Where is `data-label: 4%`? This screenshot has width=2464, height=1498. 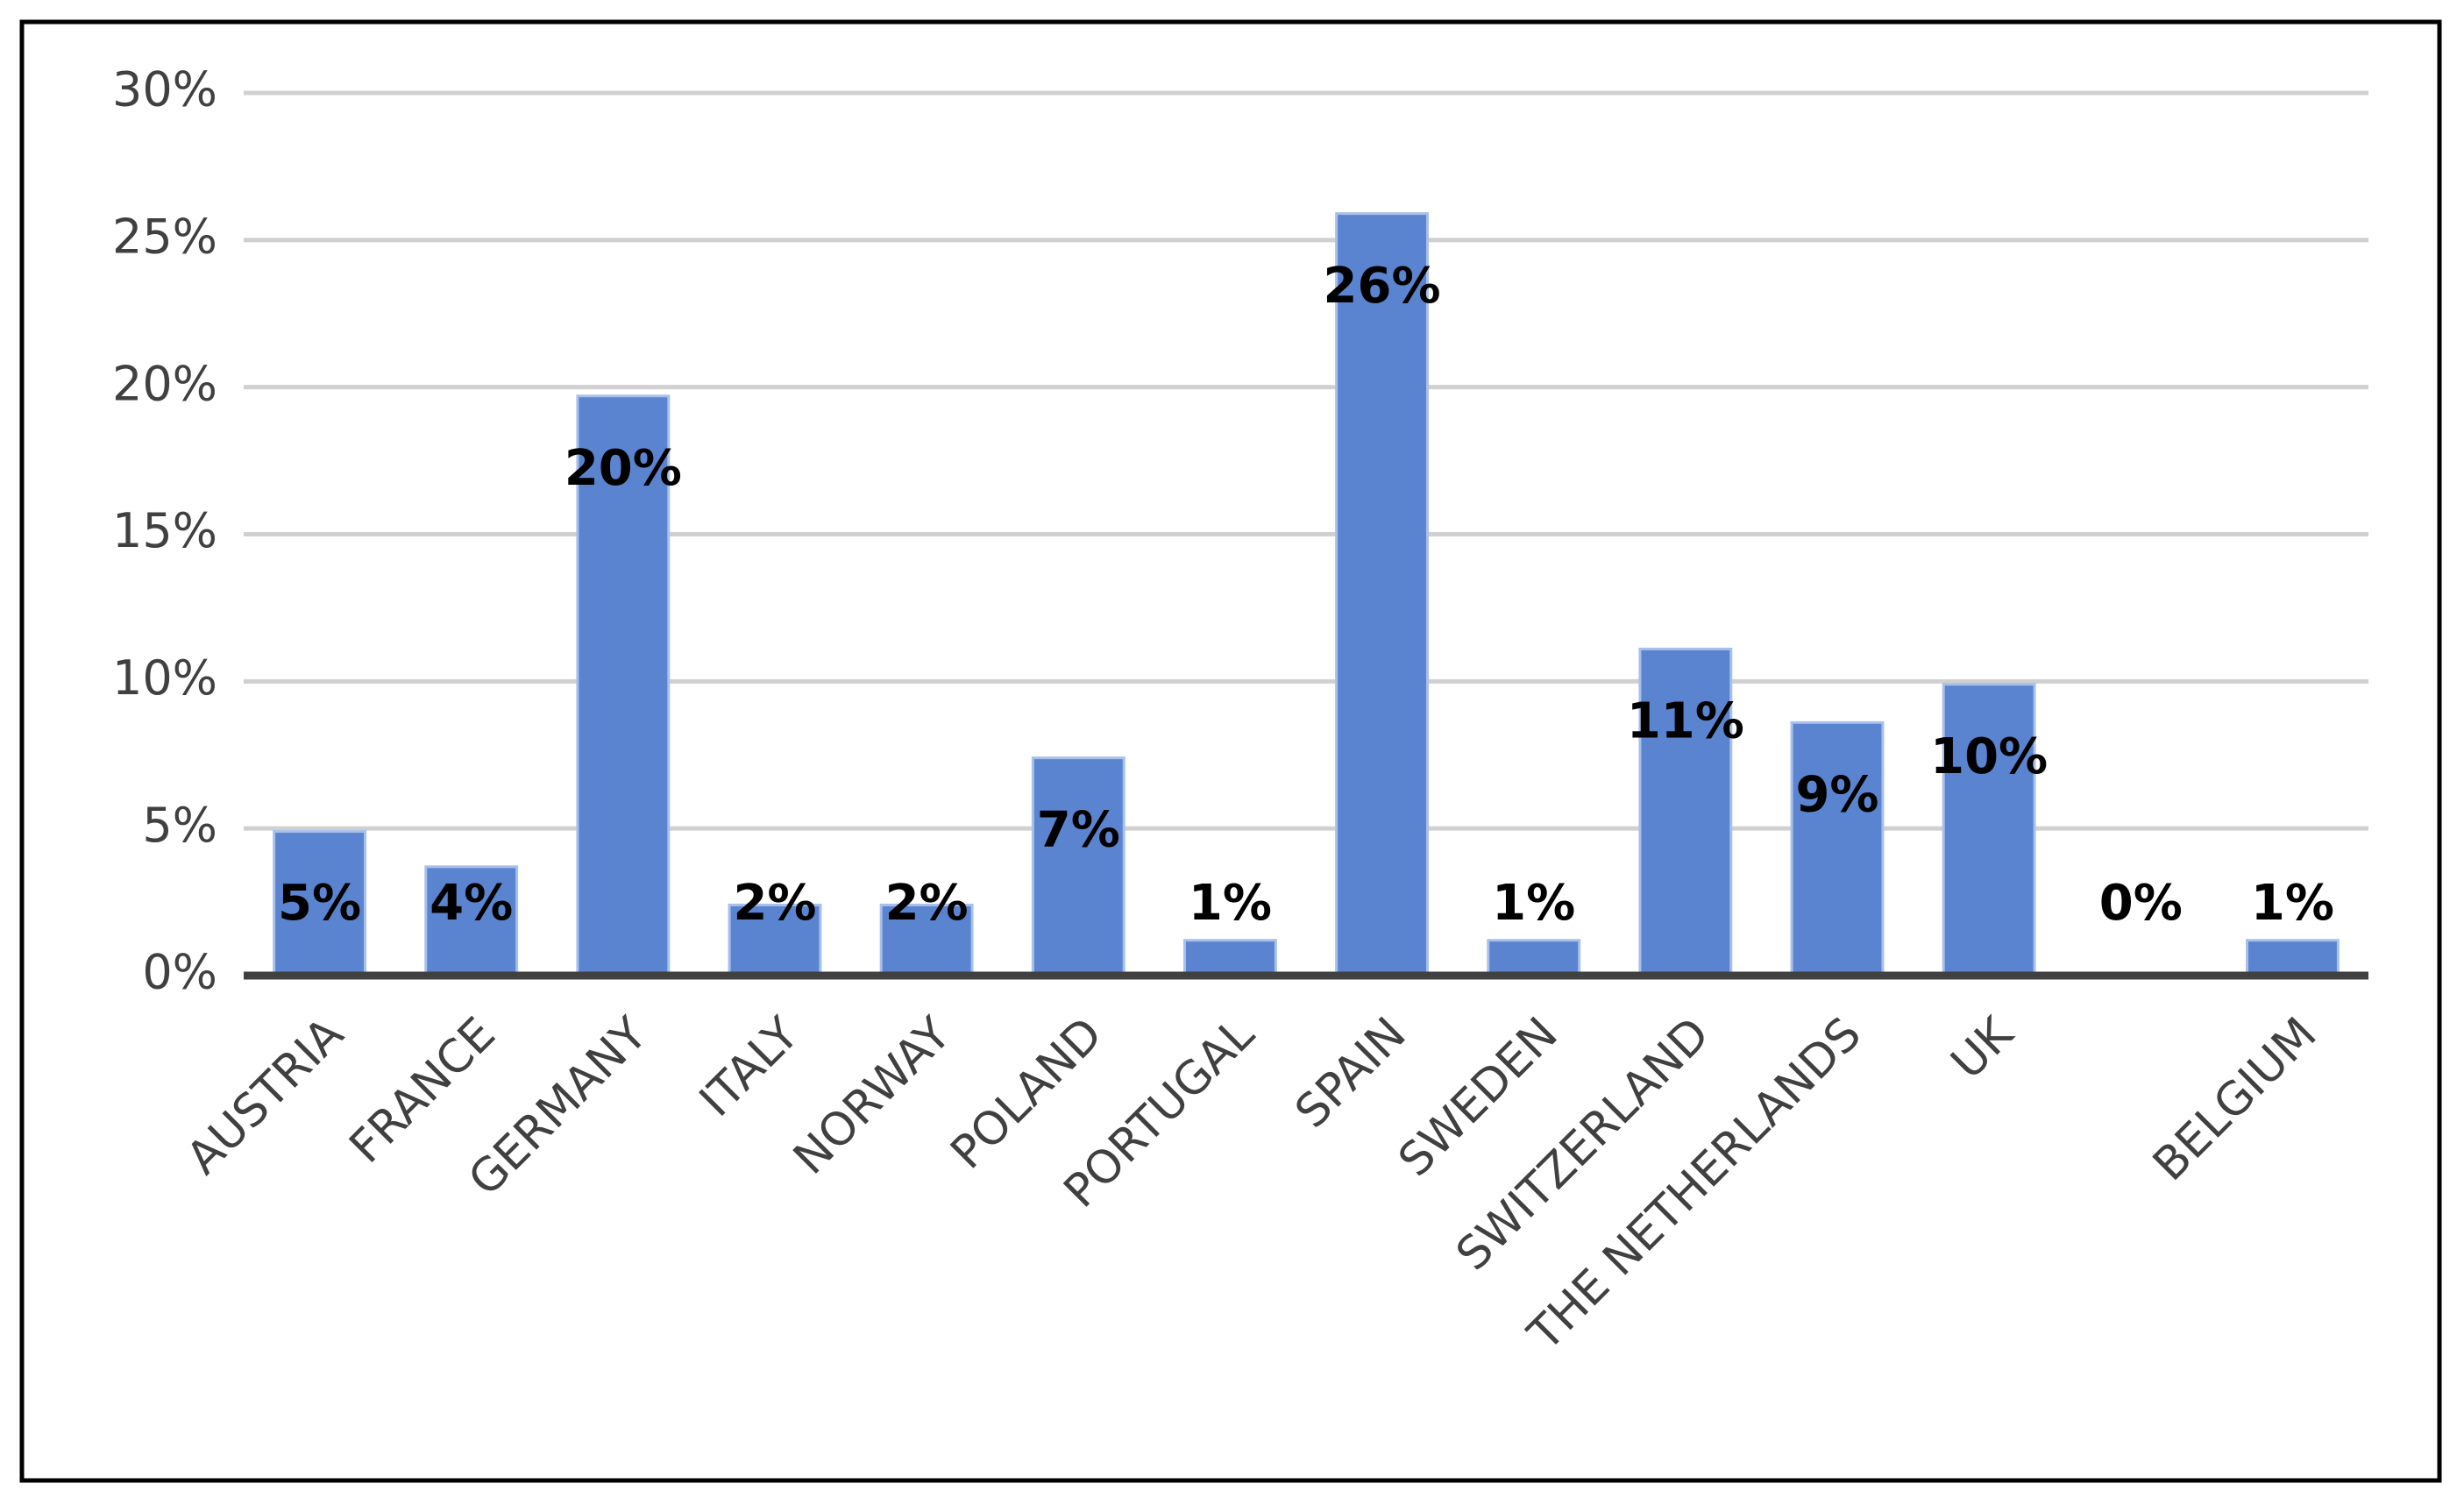
data-label: 4% is located at coordinates (471, 903).